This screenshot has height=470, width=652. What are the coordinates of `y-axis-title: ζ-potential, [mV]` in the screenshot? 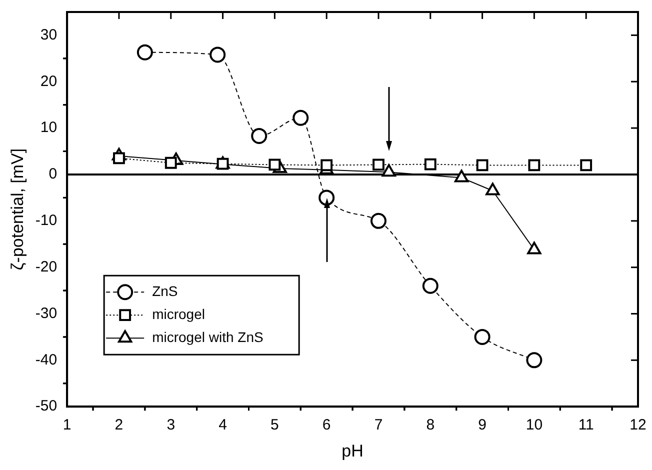 It's located at (17, 209).